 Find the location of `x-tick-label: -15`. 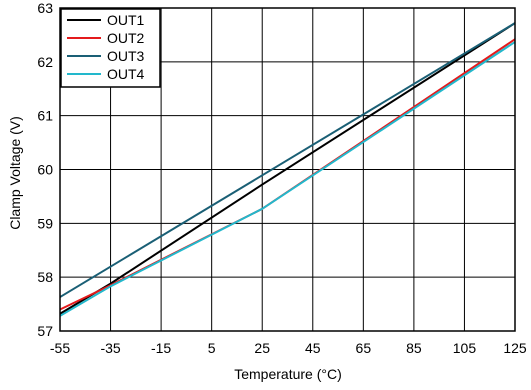

x-tick-label: -15 is located at coordinates (161, 348).